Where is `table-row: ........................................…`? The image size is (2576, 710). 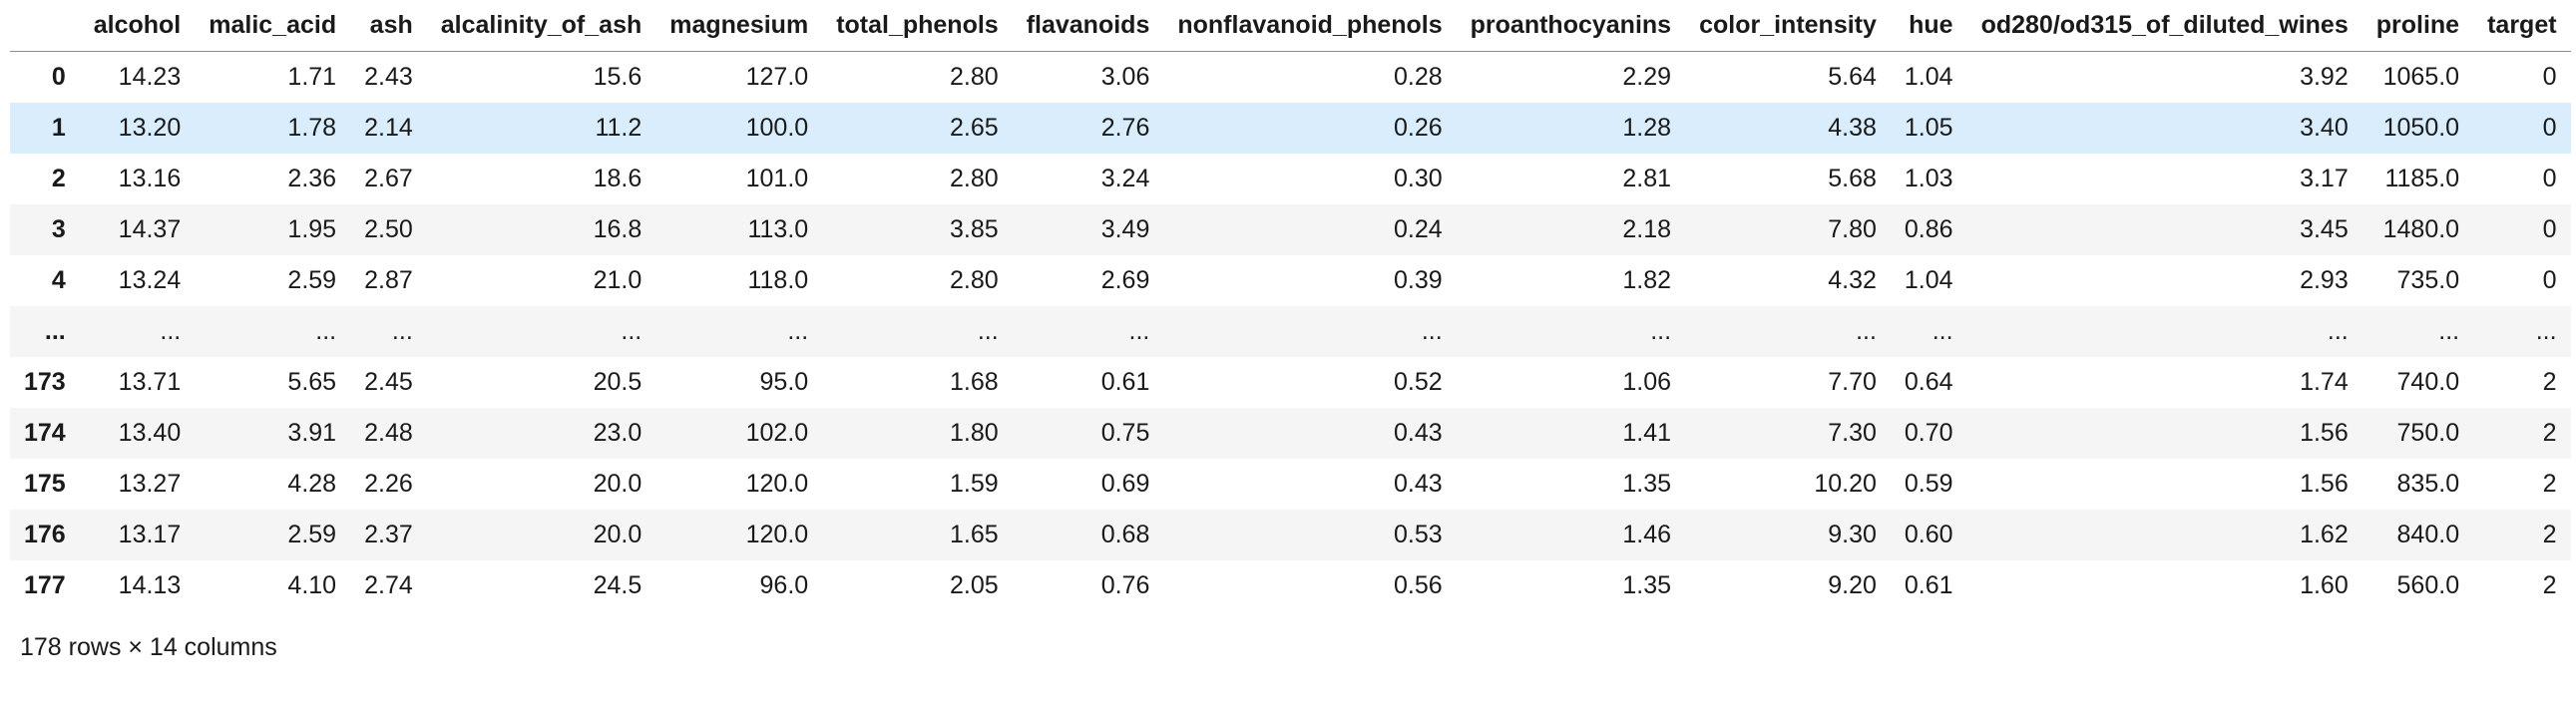 table-row: ........................................… is located at coordinates (1290, 331).